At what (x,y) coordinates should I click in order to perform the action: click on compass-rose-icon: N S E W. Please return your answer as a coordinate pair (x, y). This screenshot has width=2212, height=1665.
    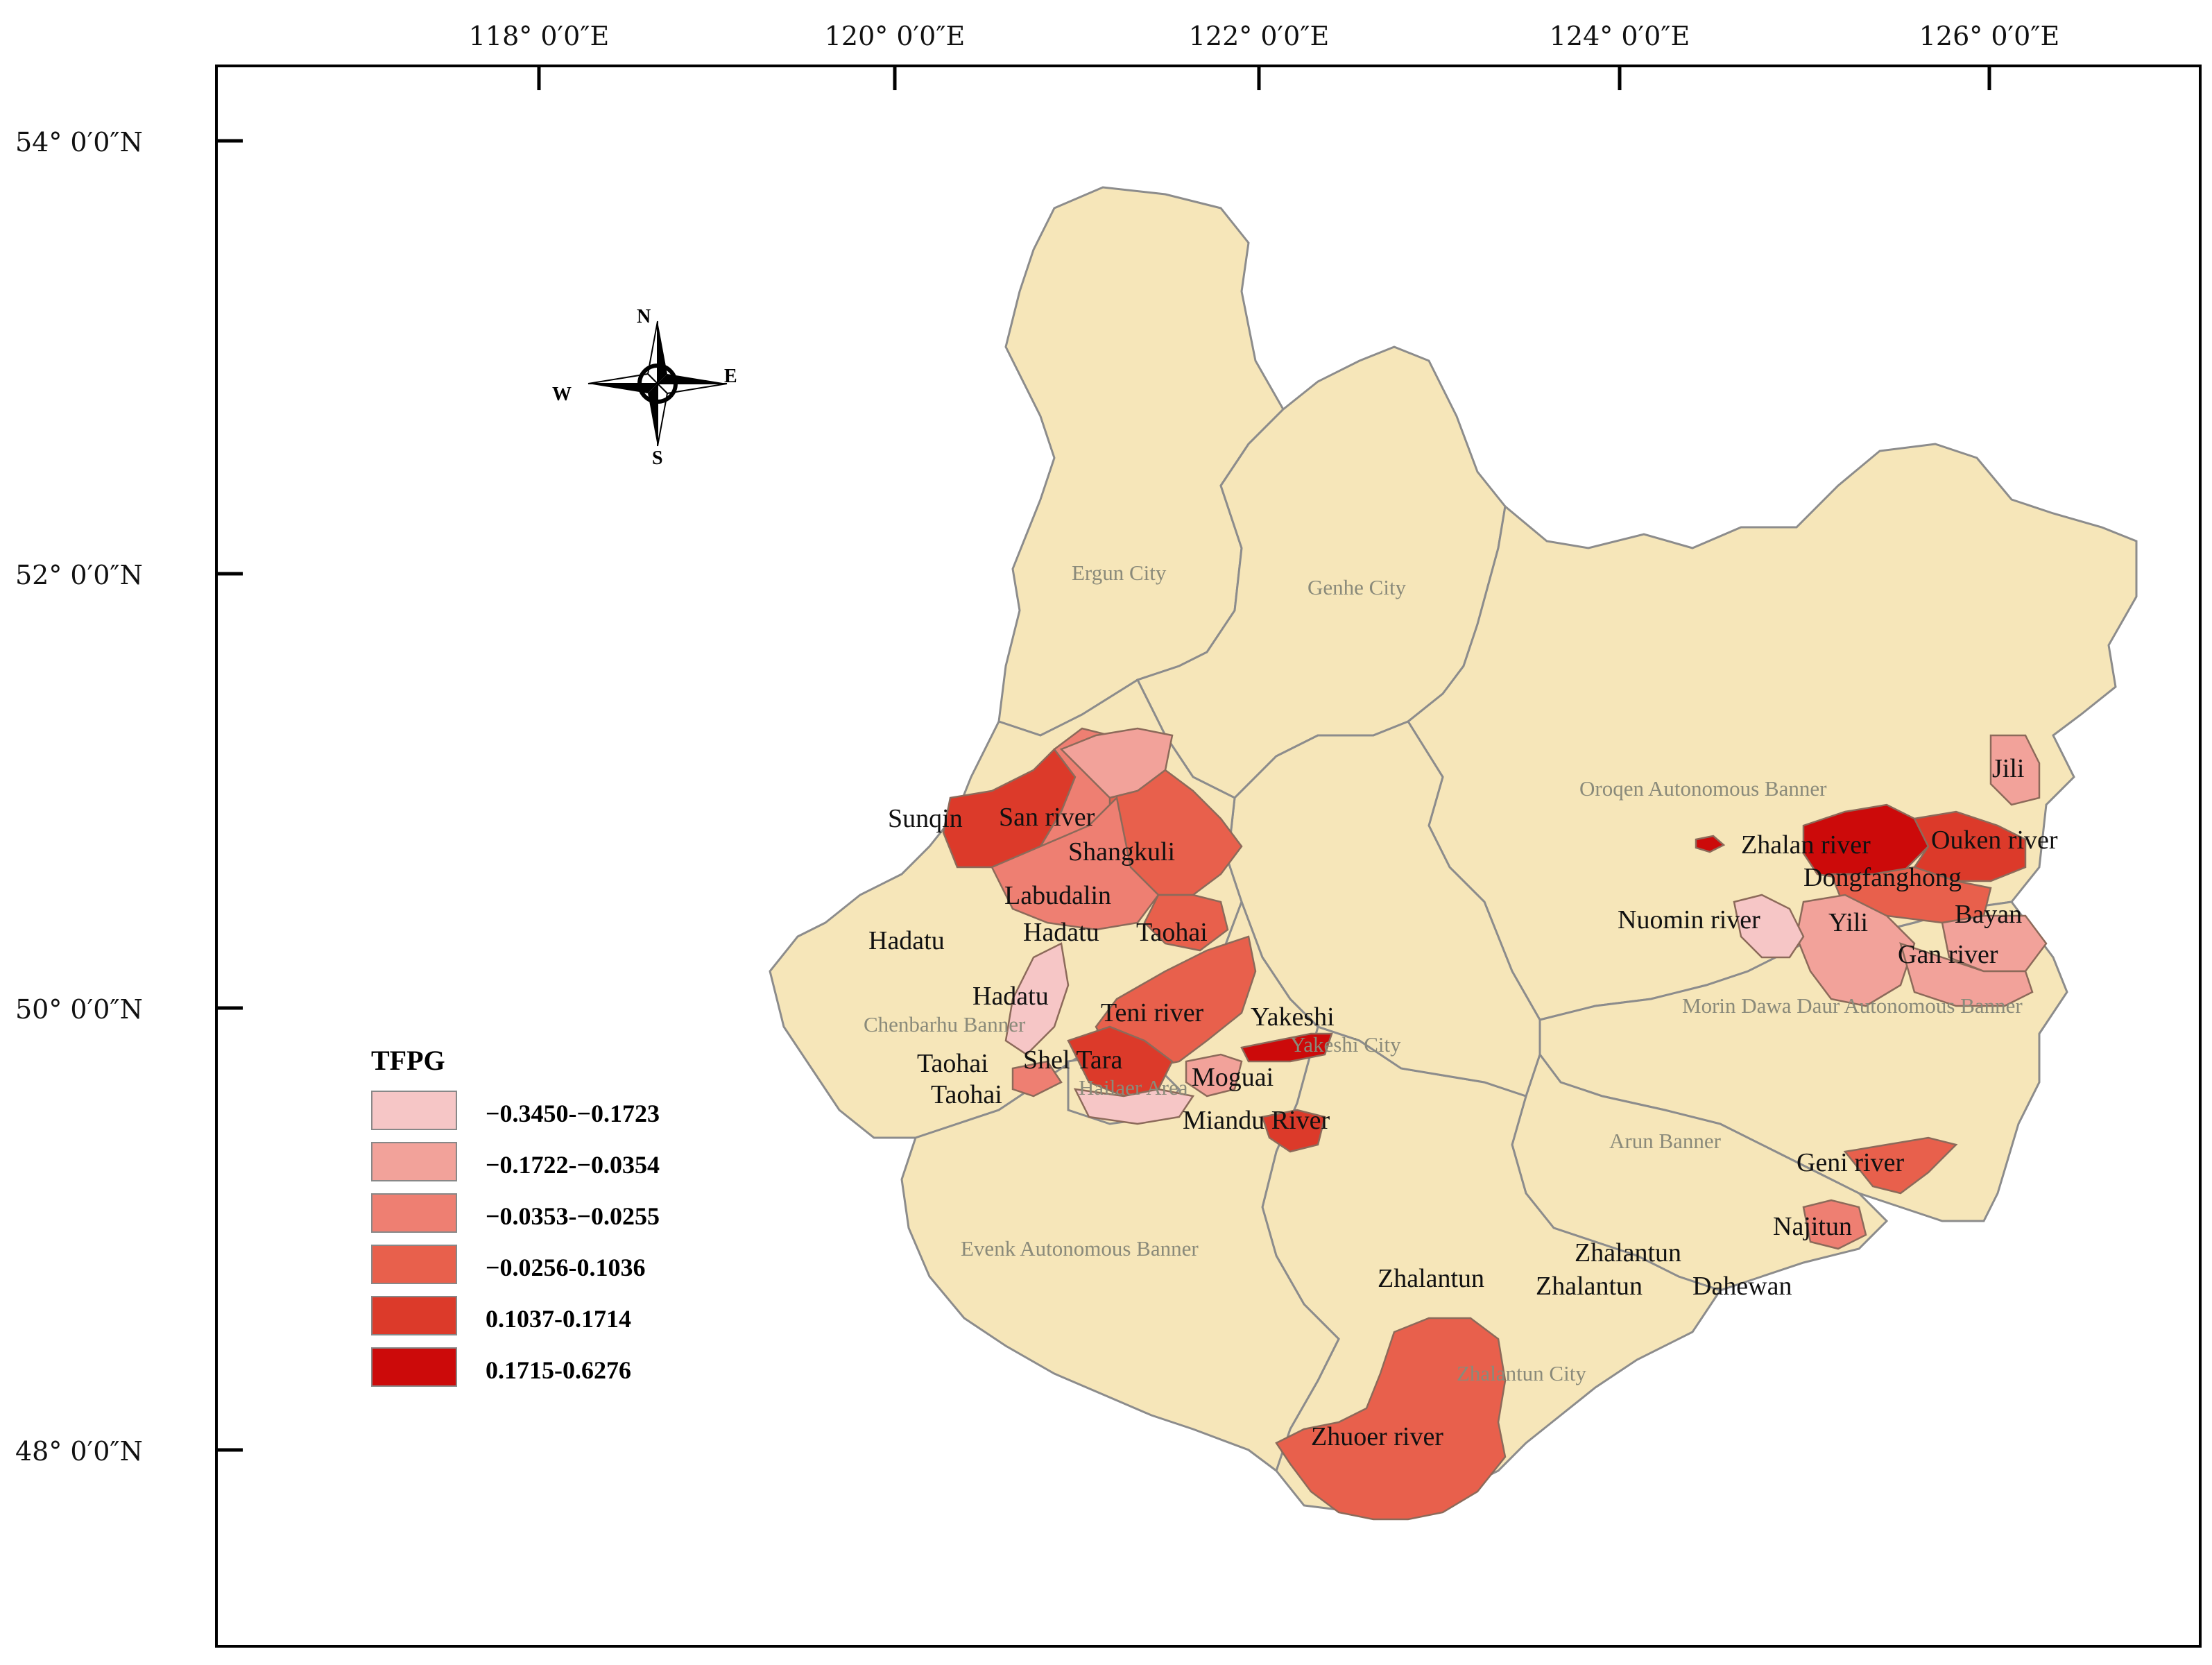
    Looking at the image, I should click on (644, 387).